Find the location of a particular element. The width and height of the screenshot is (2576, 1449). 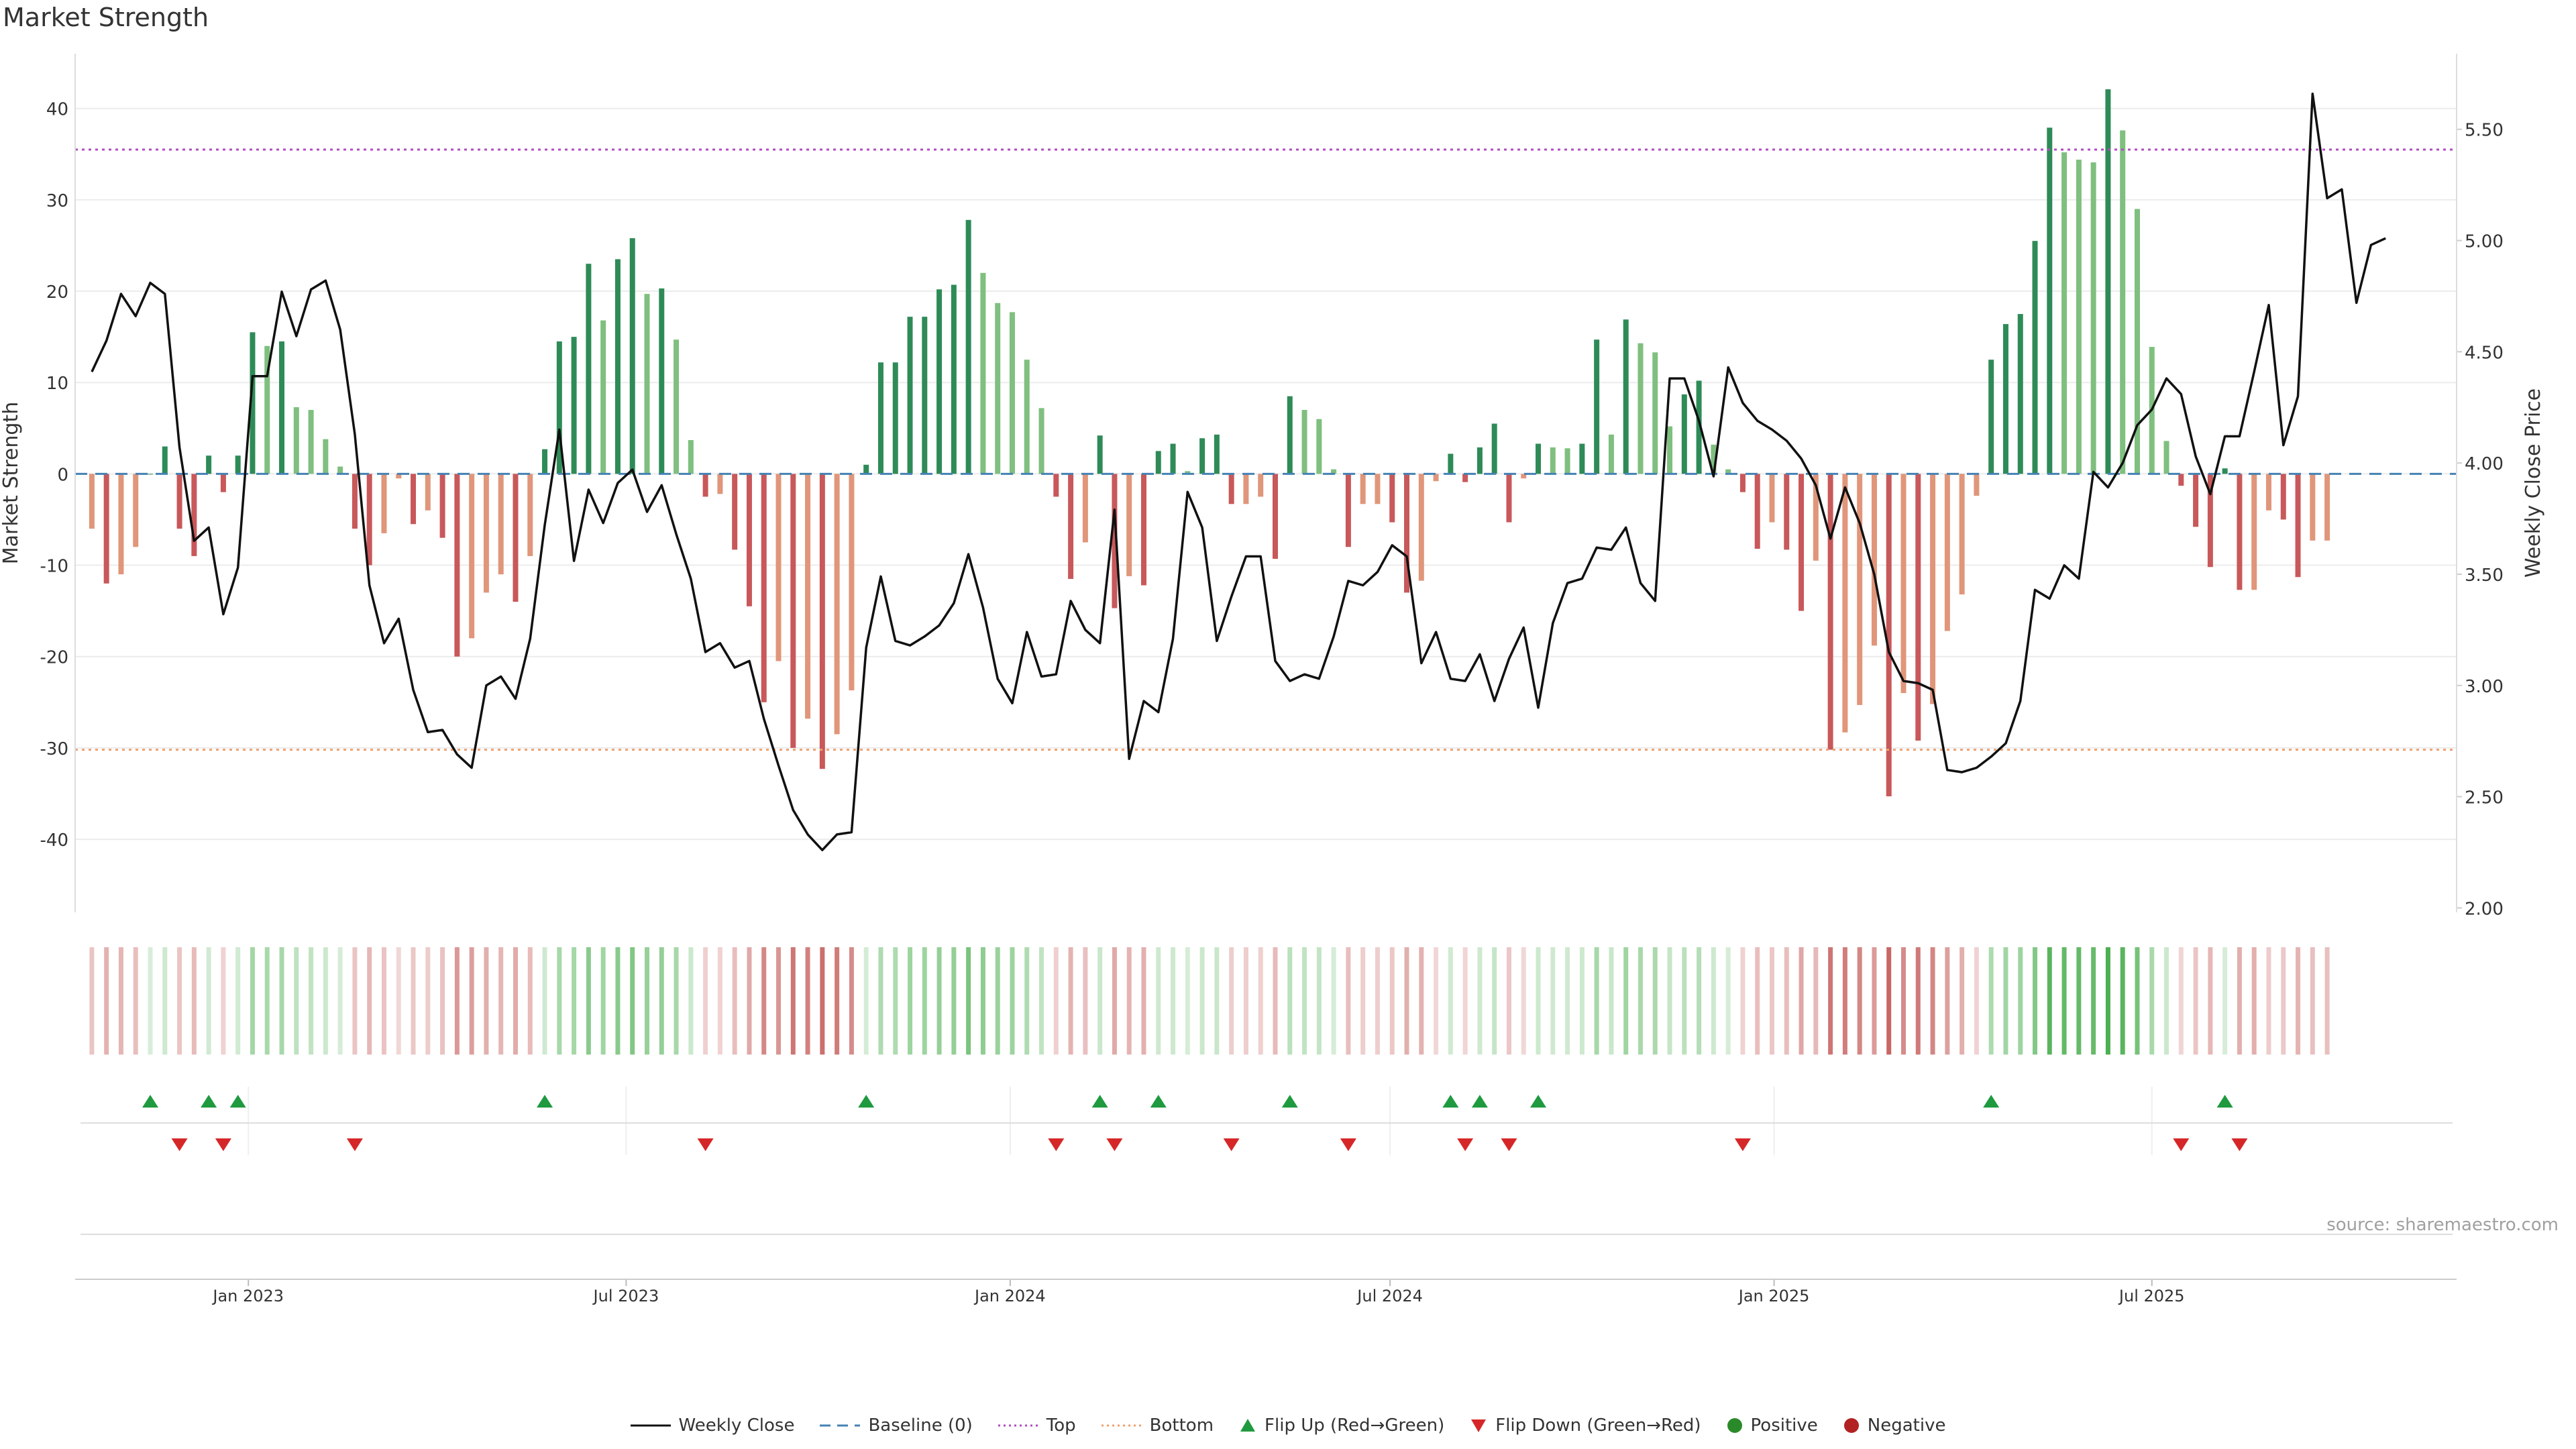

legend-label: Negative is located at coordinates (1906, 1425).